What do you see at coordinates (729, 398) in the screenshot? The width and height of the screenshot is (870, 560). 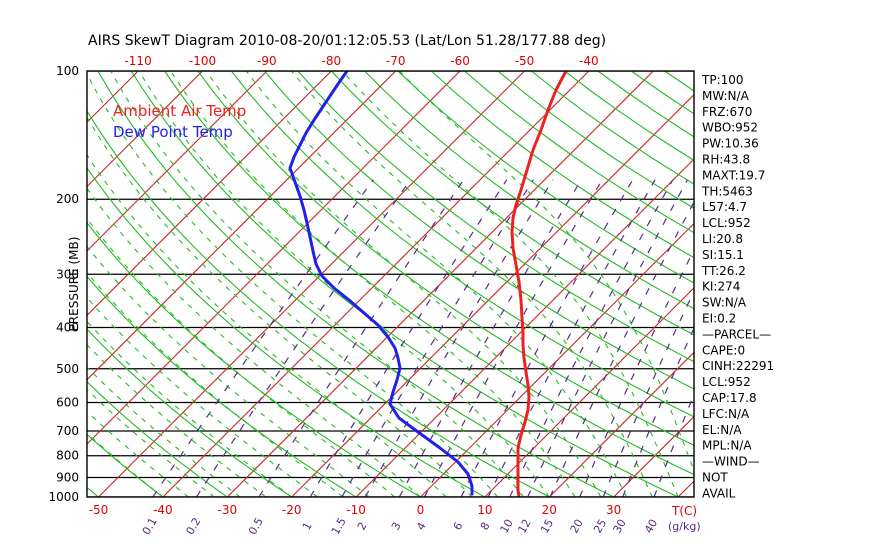 I see `parameter-item: CAP:17.8` at bounding box center [729, 398].